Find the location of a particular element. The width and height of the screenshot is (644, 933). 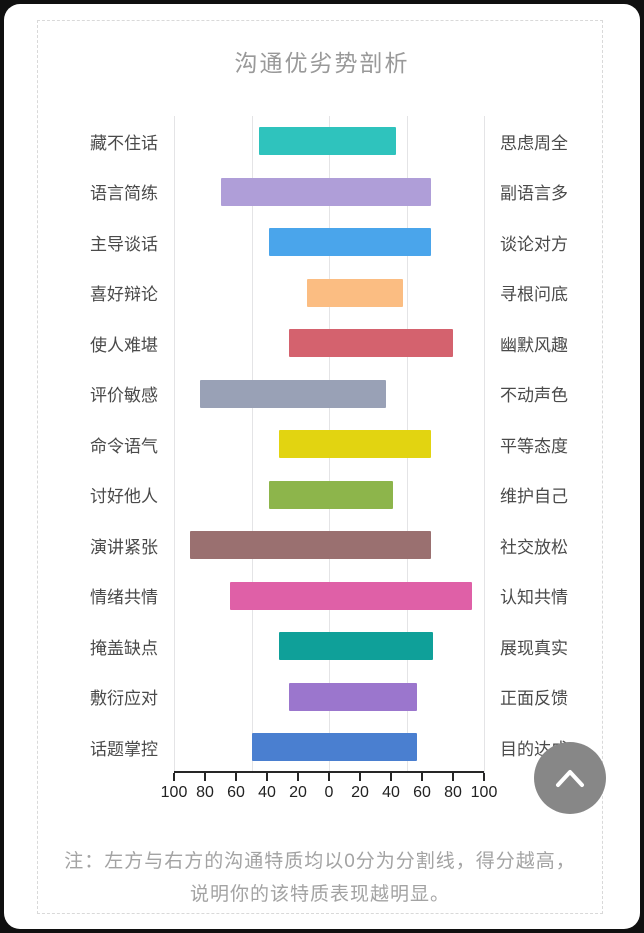

footnote: 注：左方与右方的沟通特质均以0分为分割线，得分越高， 说明你的该特质表现越明显。 is located at coordinates (320, 878).